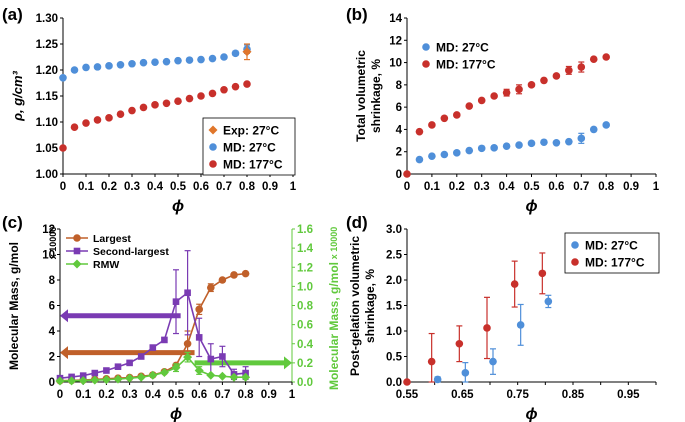 The width and height of the screenshot is (685, 422). I want to click on x-tick-label: 0.5, so click(532, 187).